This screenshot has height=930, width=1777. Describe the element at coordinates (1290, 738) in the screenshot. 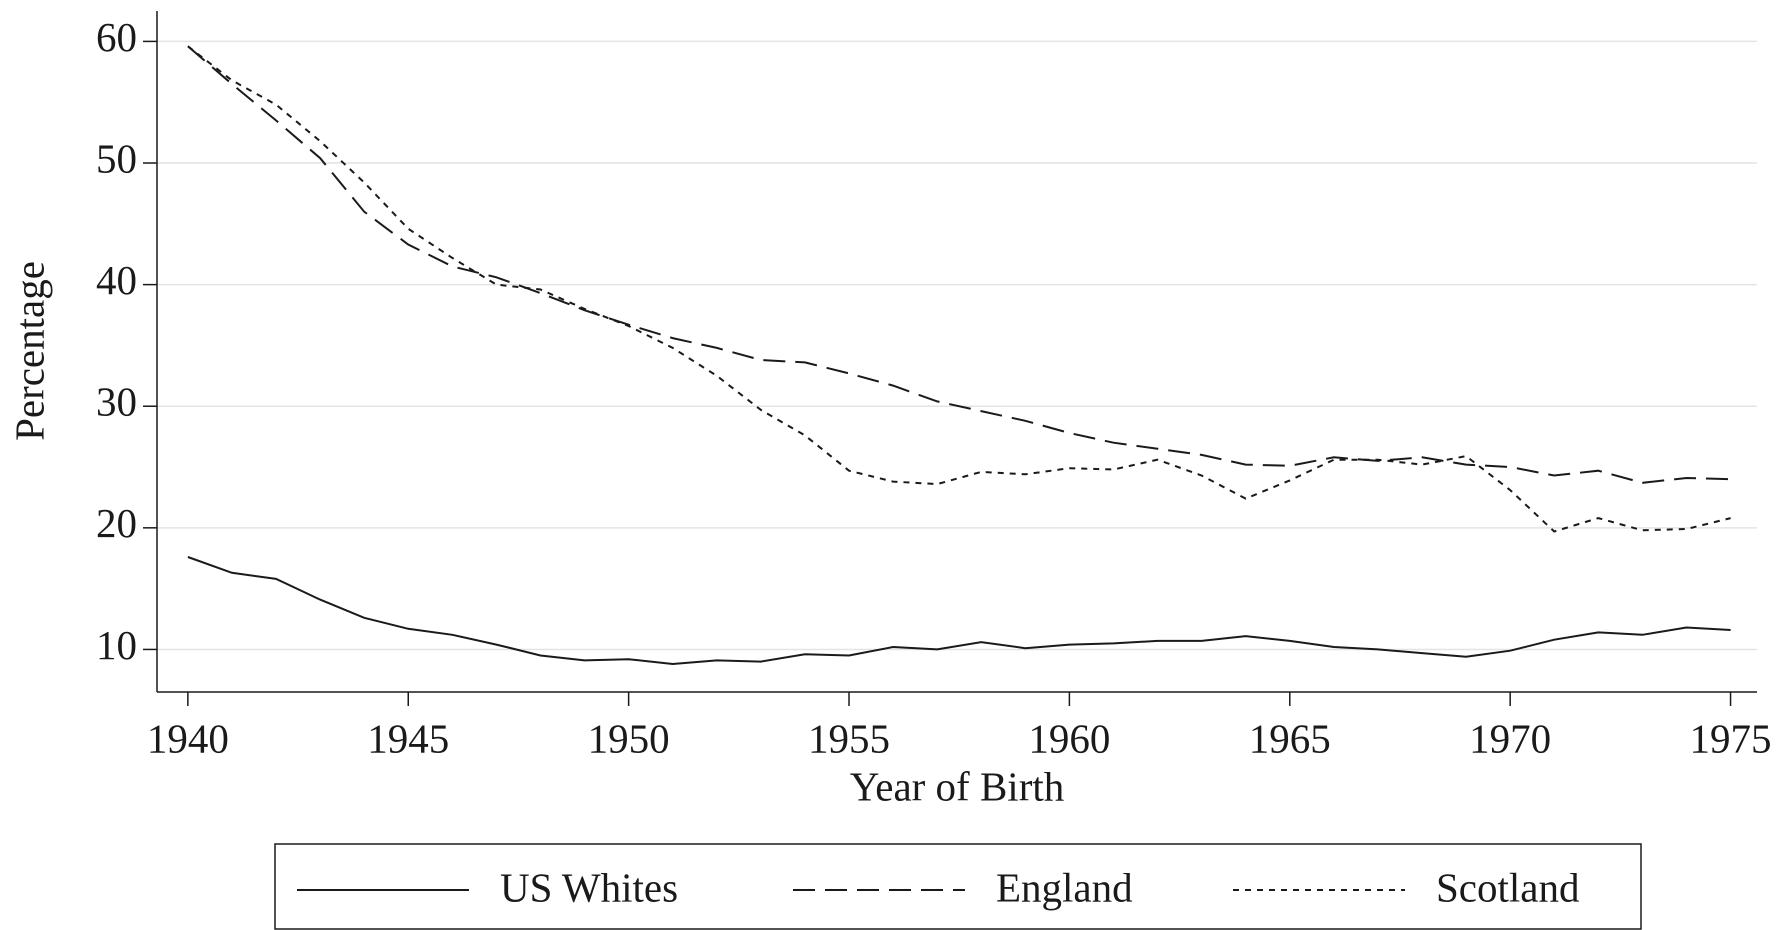

I see `x-tick-label: 1965` at that location.